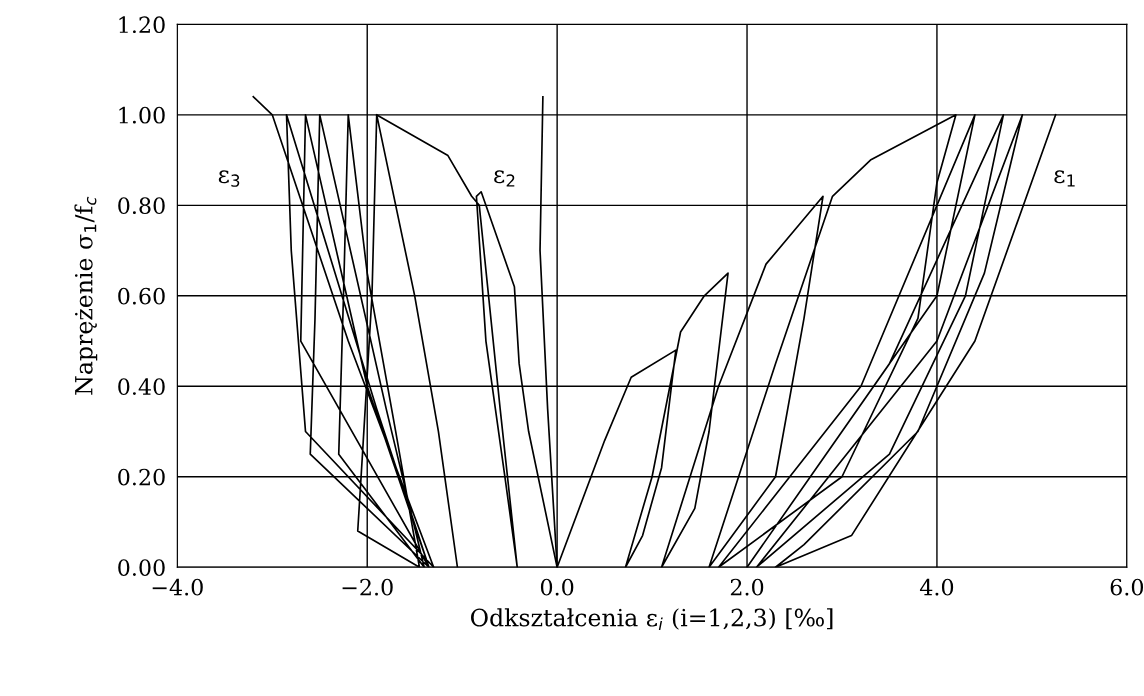 Image resolution: width=1144 pixels, height=696 pixels. Describe the element at coordinates (177, 587) in the screenshot. I see `x-tick-label: −4.0` at that location.